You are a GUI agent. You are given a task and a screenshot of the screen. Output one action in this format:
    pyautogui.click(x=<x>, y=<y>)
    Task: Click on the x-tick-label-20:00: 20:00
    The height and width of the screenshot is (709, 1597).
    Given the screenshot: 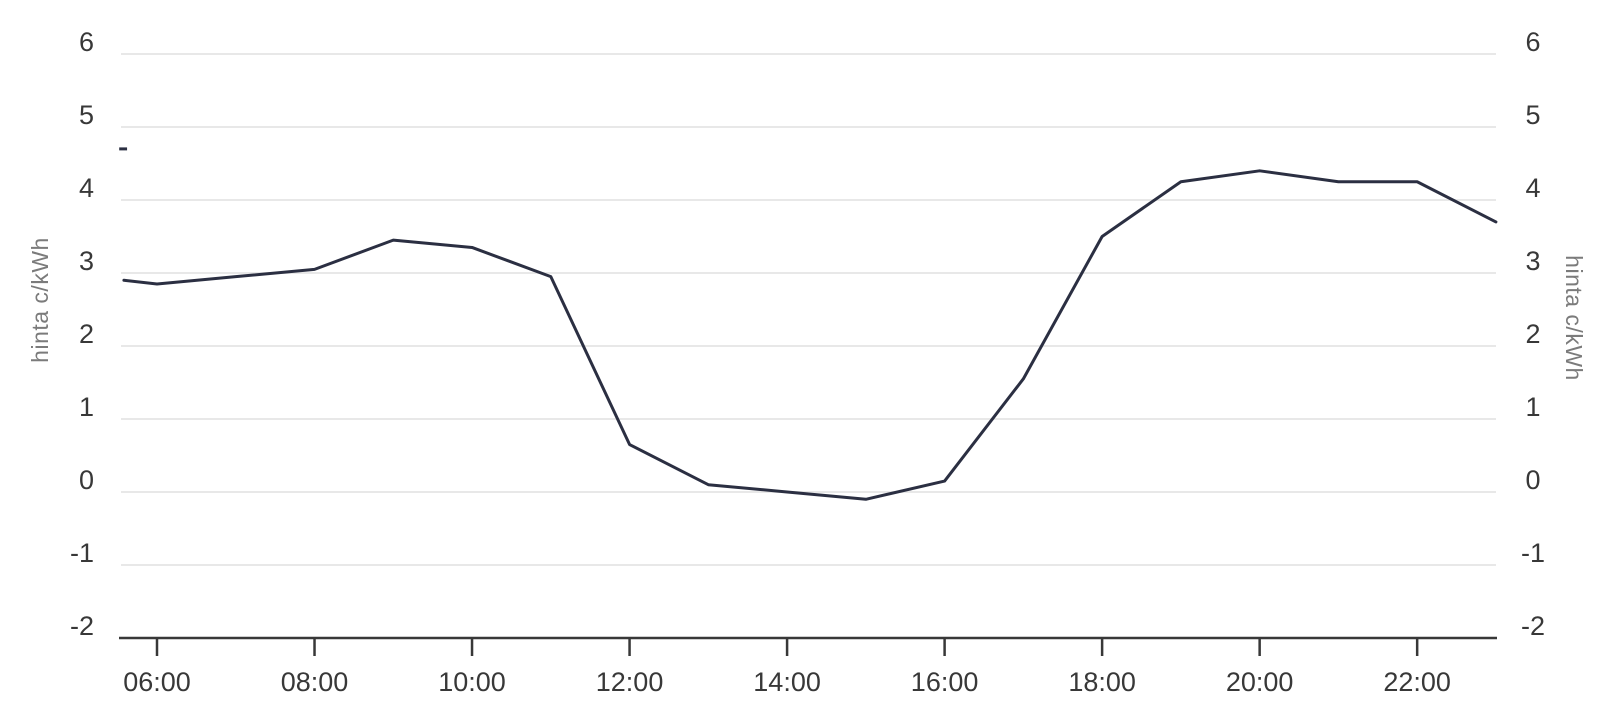 What is the action you would take?
    pyautogui.click(x=1260, y=682)
    